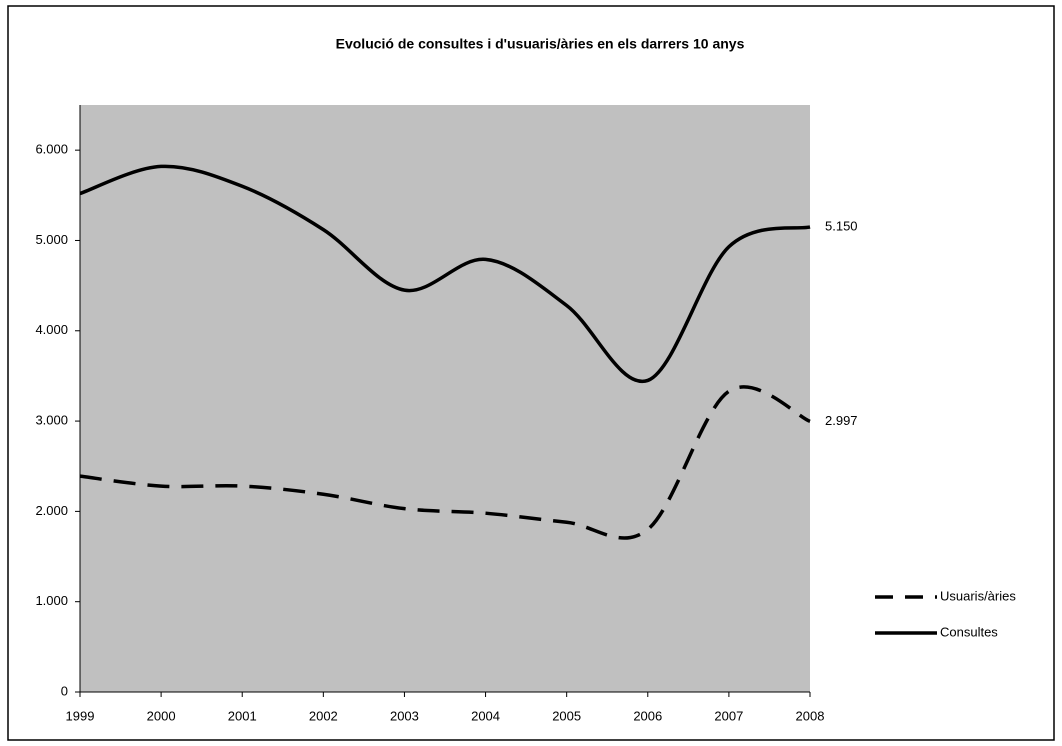  I want to click on y-tick-label: 3.000, so click(51, 420).